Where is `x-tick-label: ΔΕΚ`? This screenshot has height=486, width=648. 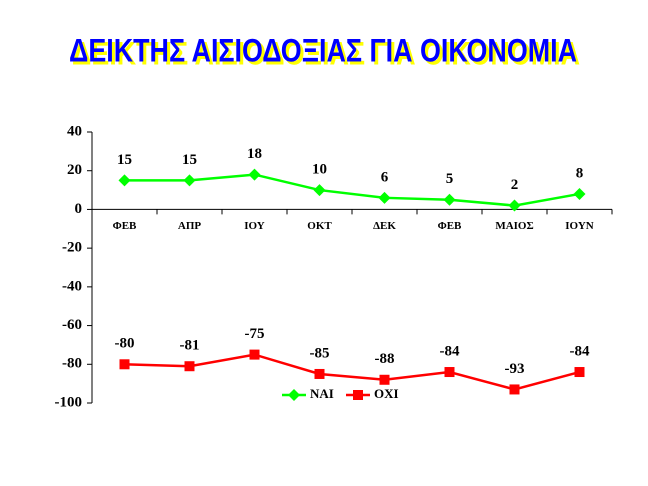 x-tick-label: ΔΕΚ is located at coordinates (384, 226).